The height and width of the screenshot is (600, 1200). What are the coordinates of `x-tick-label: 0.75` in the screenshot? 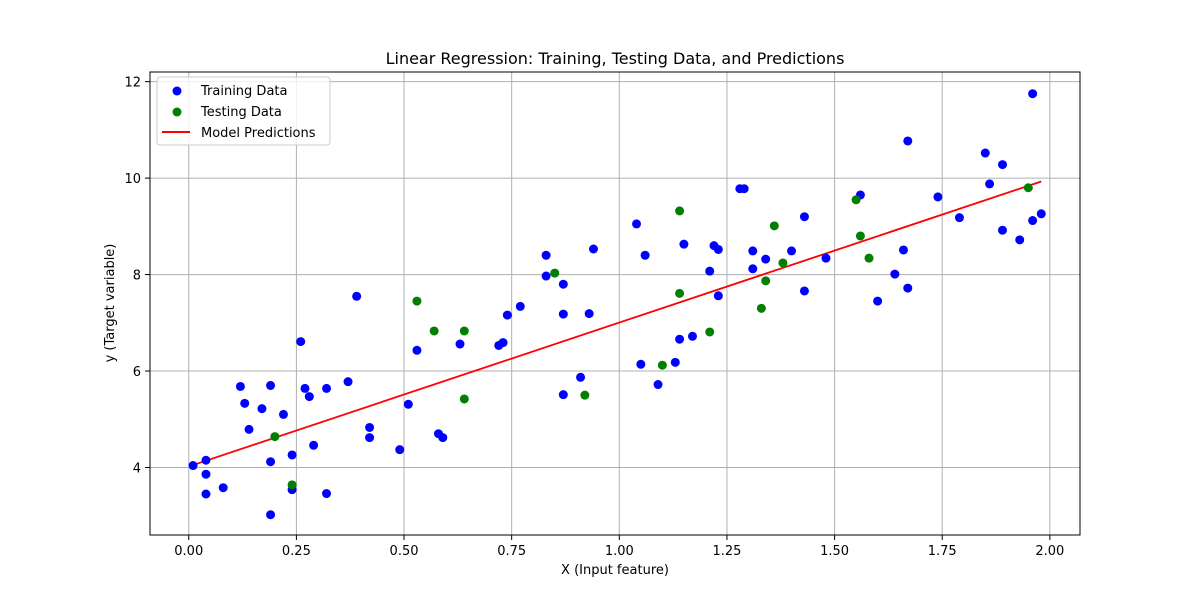 It's located at (511, 551).